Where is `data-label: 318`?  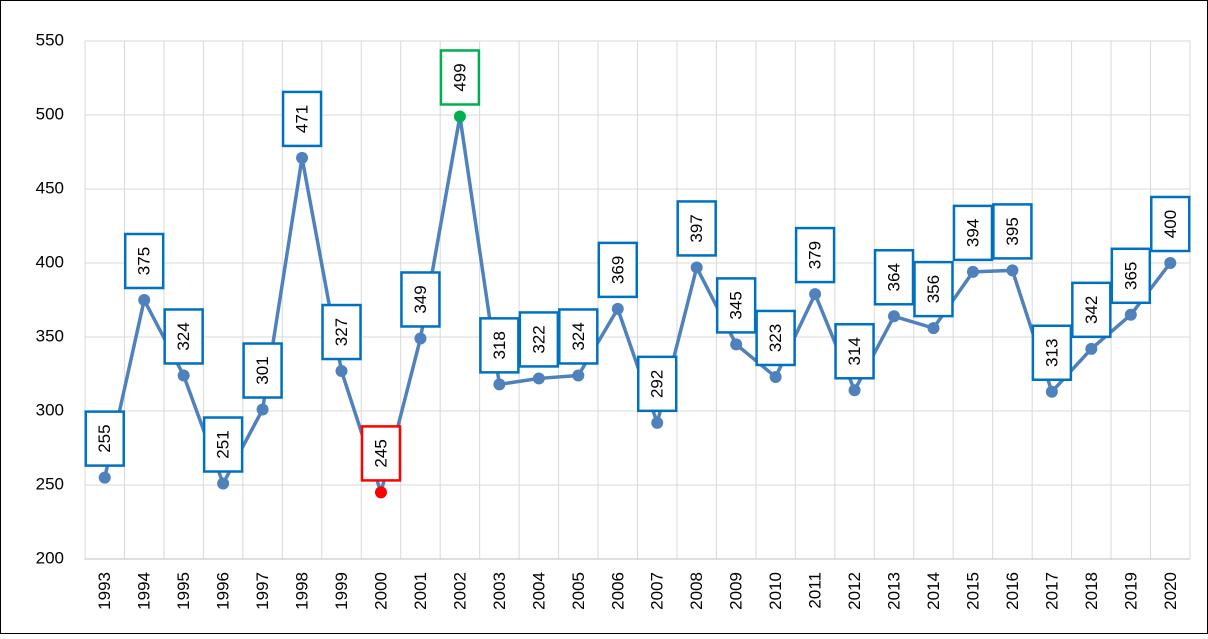
data-label: 318 is located at coordinates (499, 345).